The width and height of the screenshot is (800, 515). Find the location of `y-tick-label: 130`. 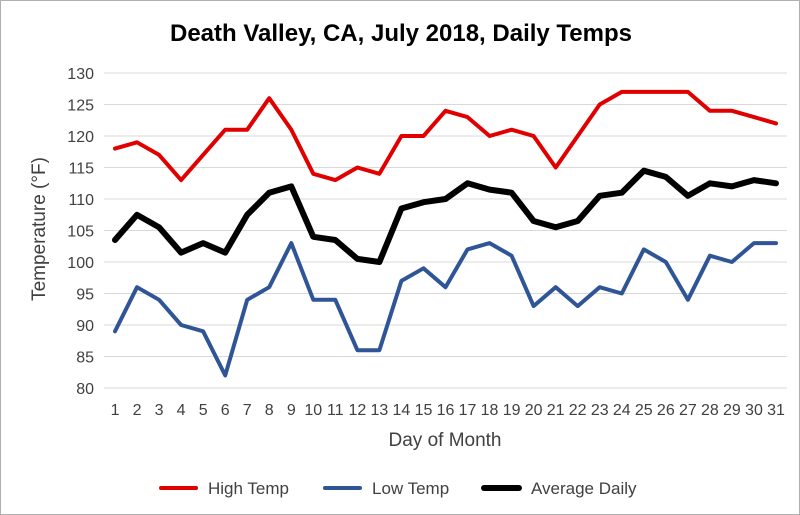

y-tick-label: 130 is located at coordinates (80, 74).